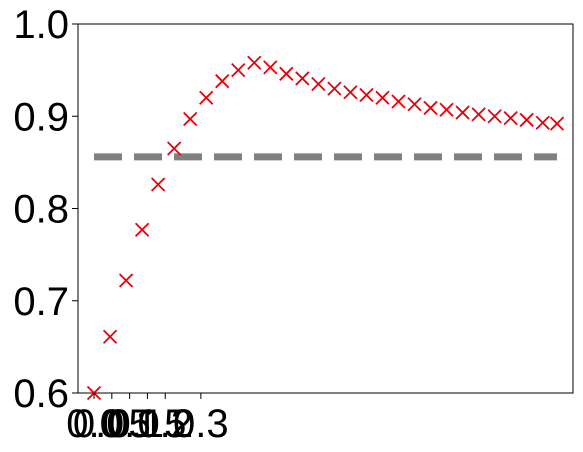 The height and width of the screenshot is (452, 583). I want to click on x-tick-label: 0.1, so click(130, 424).